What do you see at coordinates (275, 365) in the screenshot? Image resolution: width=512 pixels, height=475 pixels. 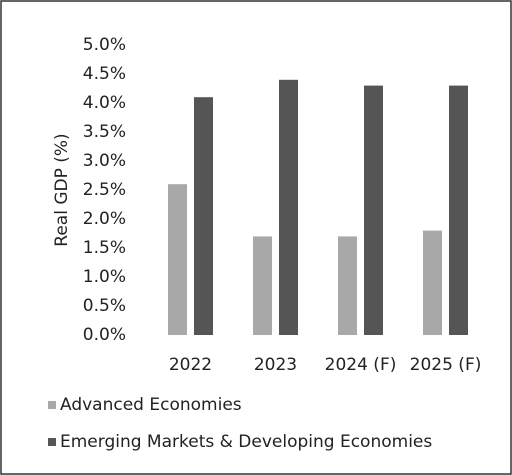 I see `x-tick-label: 2023` at bounding box center [275, 365].